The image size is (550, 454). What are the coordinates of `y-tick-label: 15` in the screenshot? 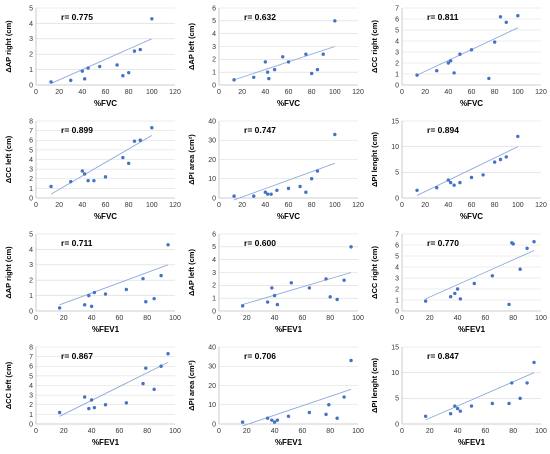 It's located at (395, 347).